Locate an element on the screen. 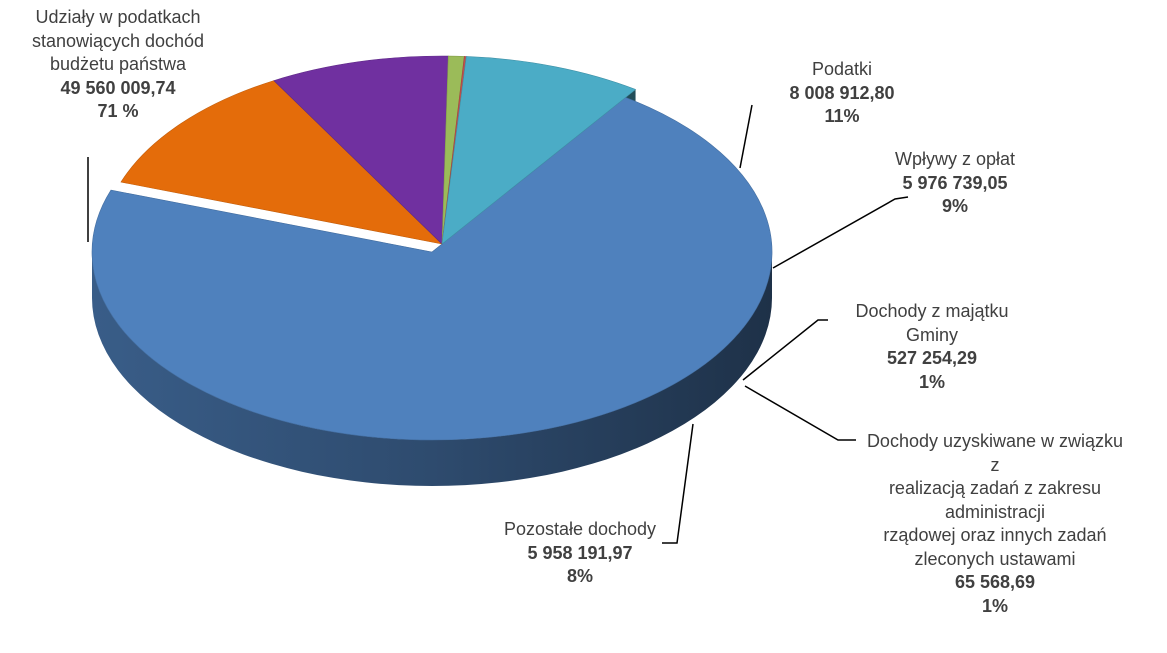 The width and height of the screenshot is (1167, 653). leader-line-majatek is located at coordinates (785, 350).